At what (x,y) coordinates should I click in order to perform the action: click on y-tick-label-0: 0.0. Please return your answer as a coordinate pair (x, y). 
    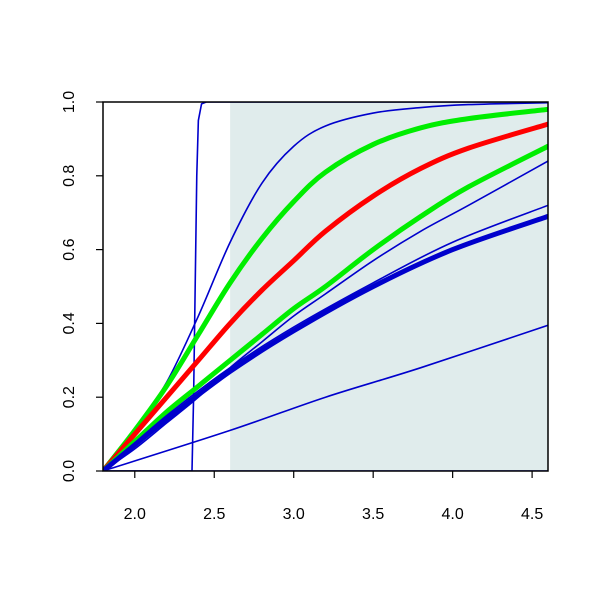
    Looking at the image, I should click on (69, 471).